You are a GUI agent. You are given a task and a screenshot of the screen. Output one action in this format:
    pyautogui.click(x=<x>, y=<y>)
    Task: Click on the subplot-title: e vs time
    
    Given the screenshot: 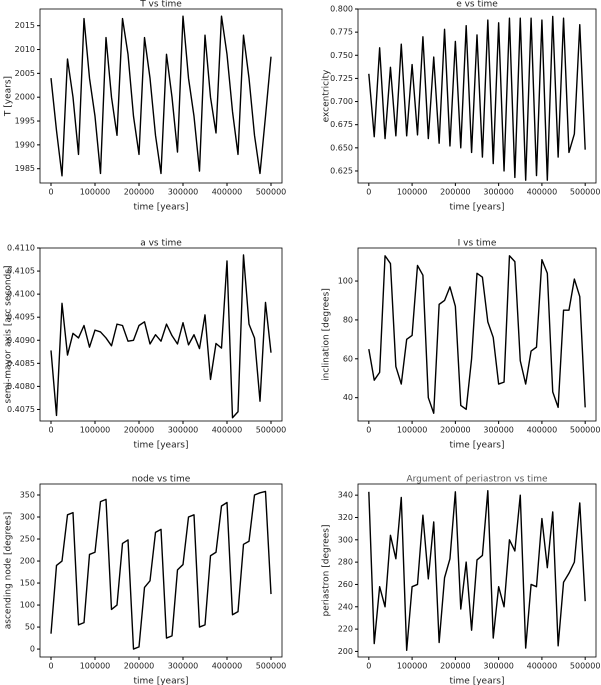 What is the action you would take?
    pyautogui.click(x=477, y=5)
    